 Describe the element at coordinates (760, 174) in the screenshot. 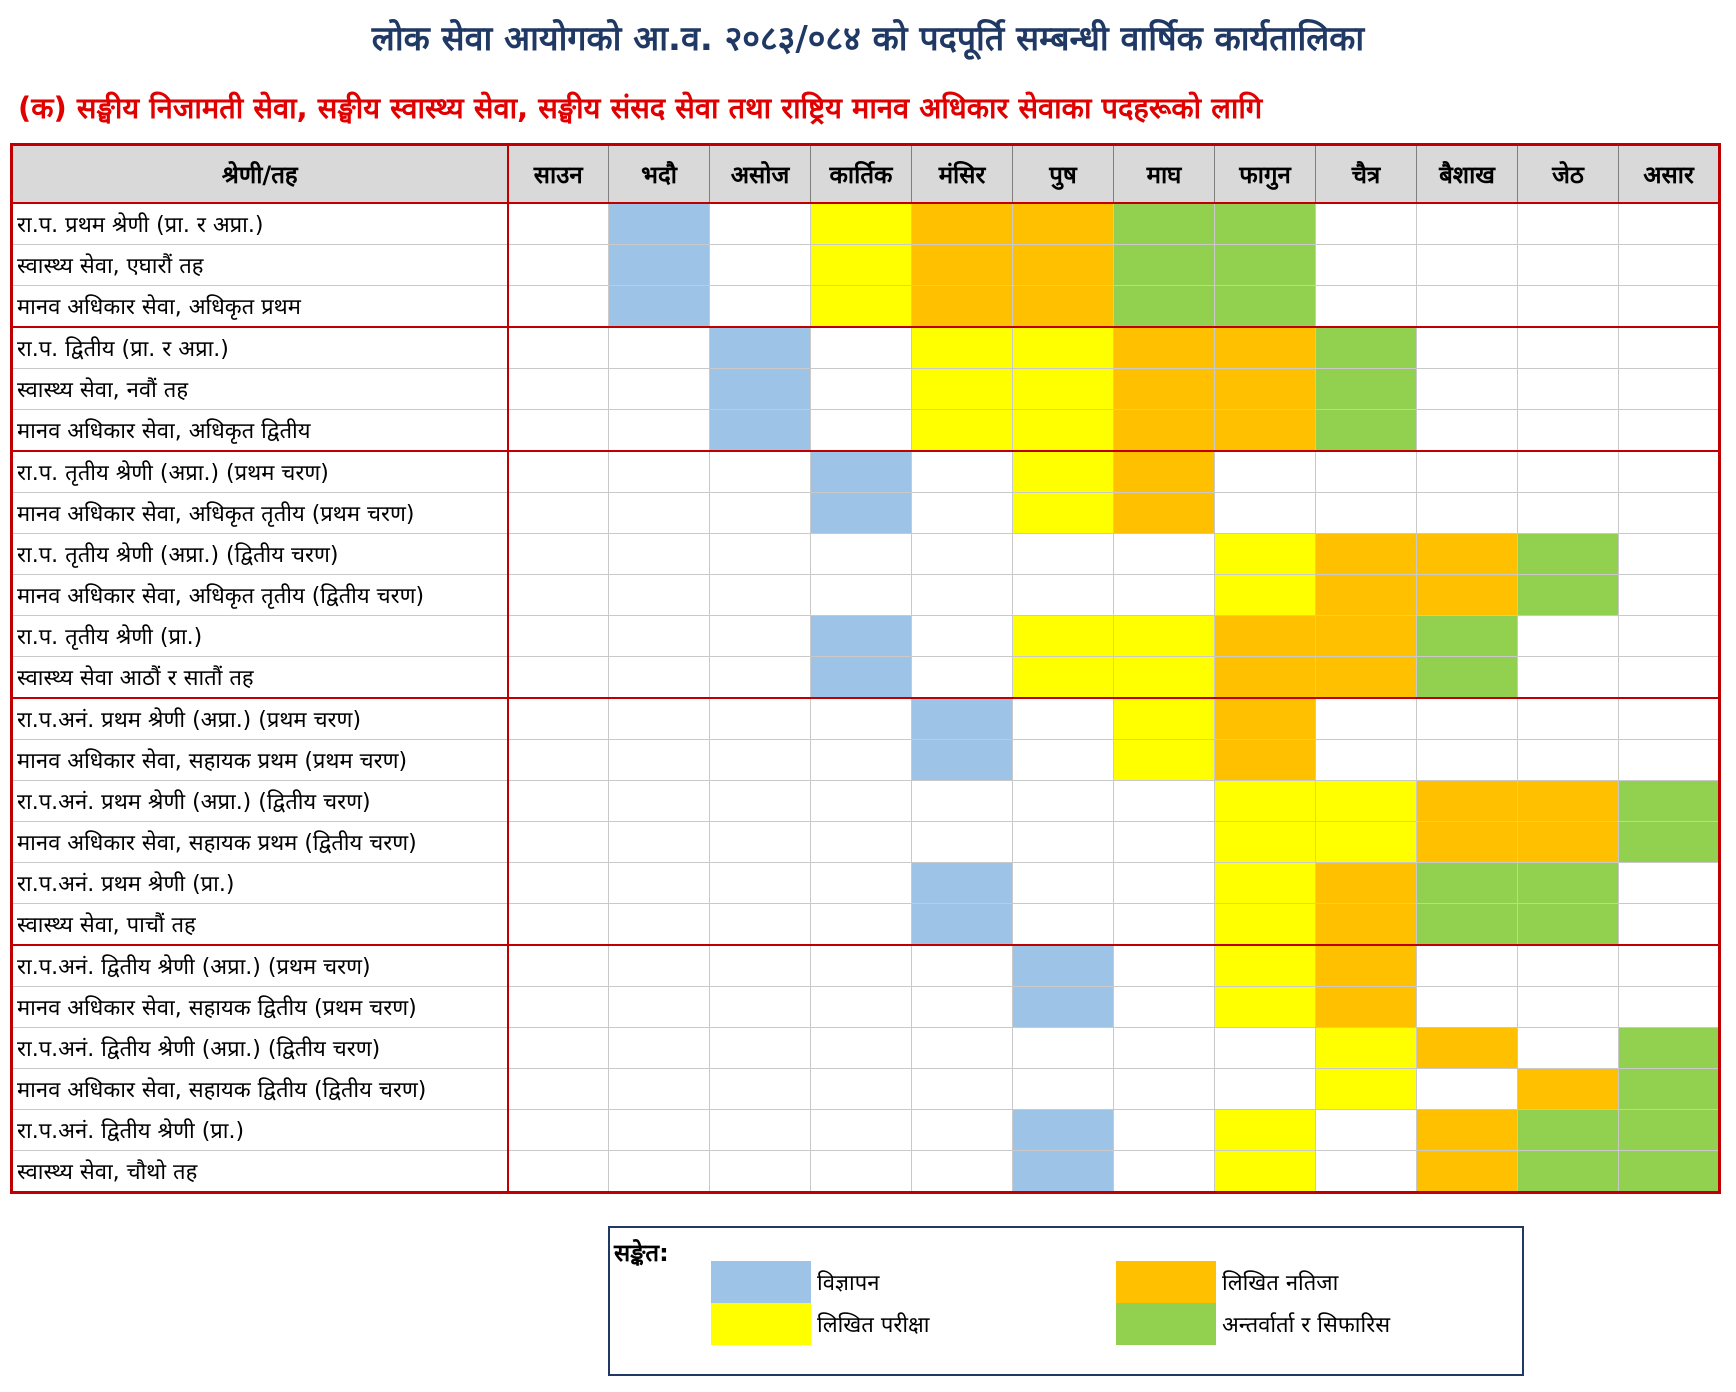

I see `month-header: असोज` at that location.